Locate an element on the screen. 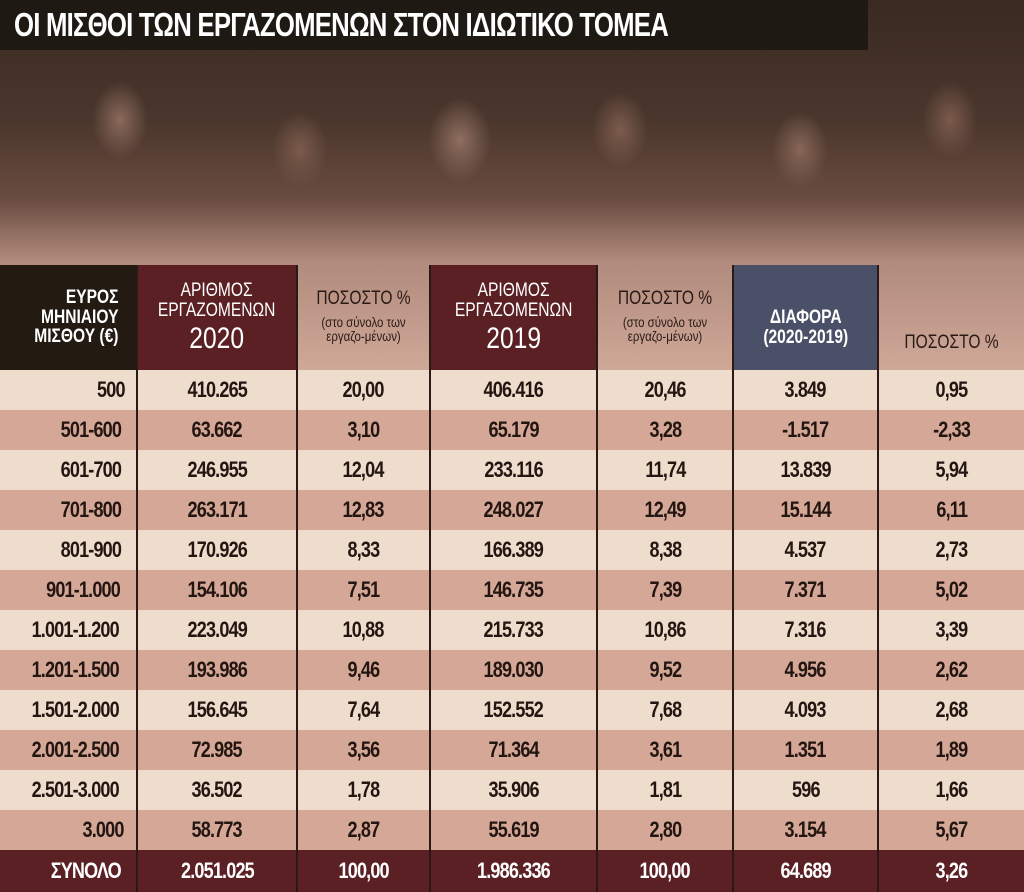 This screenshot has height=892, width=1024. cell-value: 9,52 is located at coordinates (665, 669).